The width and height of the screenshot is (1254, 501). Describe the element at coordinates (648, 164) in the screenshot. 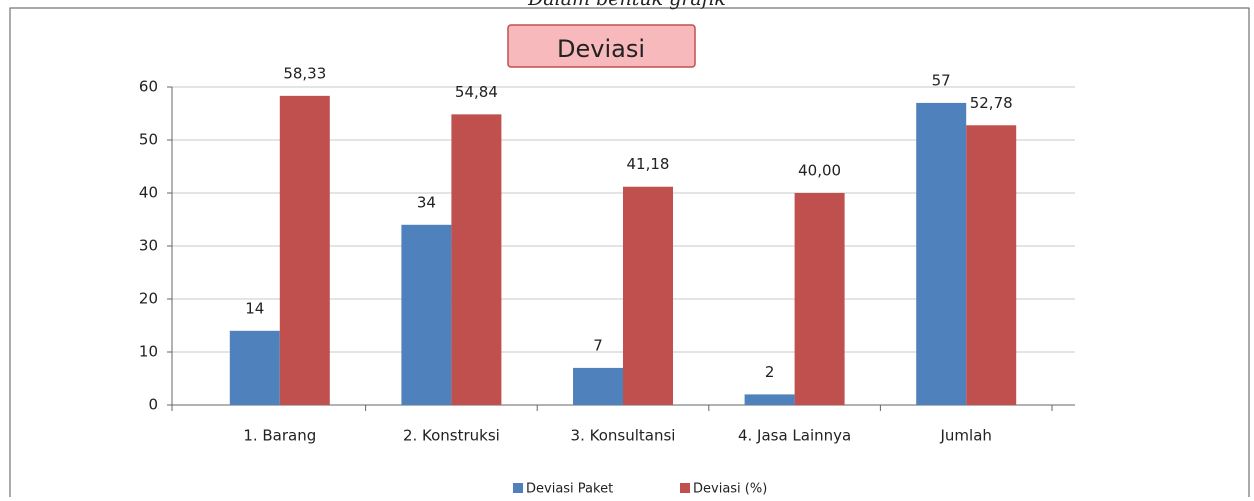

I see `data-label: 41,18` at that location.